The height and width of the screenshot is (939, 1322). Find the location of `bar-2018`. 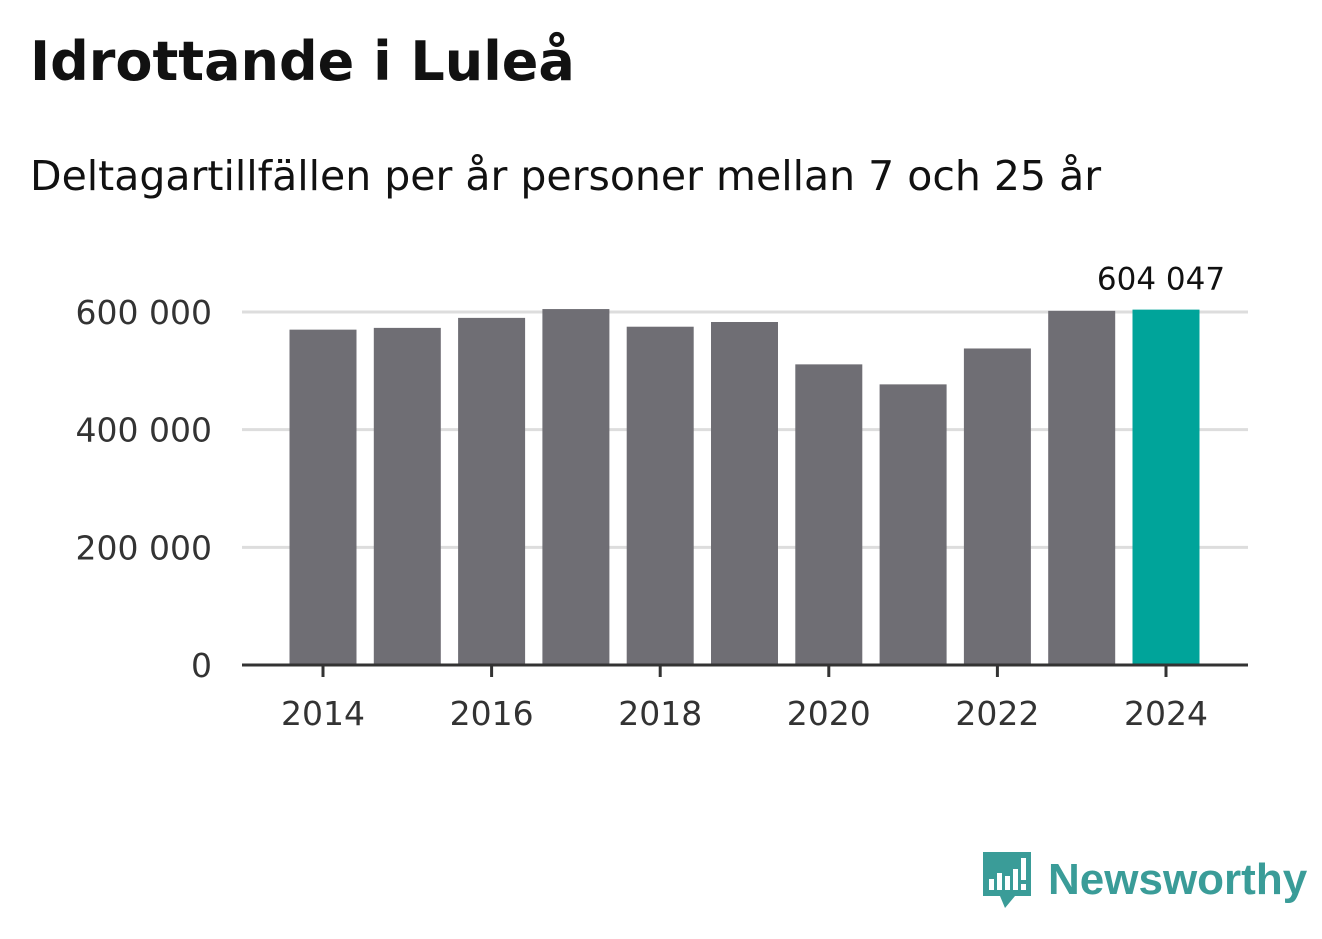

bar-2018 is located at coordinates (660, 495).